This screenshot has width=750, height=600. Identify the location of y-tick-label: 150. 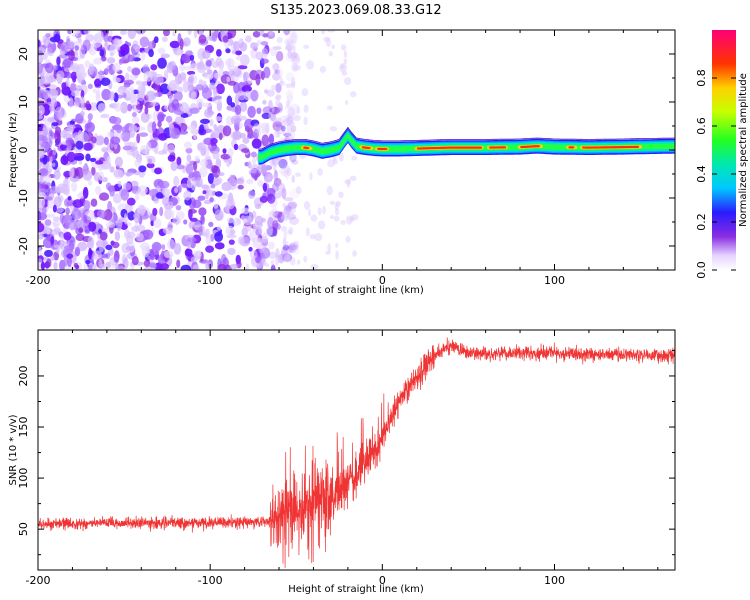
(23, 427).